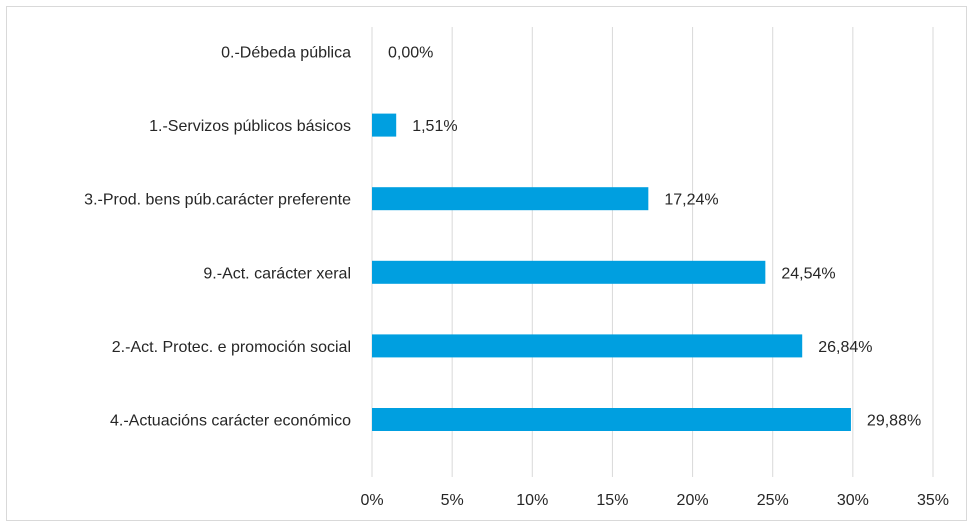 This screenshot has width=974, height=525. What do you see at coordinates (286, 53) in the screenshot?
I see `category-label: 0.-Débeda pública` at bounding box center [286, 53].